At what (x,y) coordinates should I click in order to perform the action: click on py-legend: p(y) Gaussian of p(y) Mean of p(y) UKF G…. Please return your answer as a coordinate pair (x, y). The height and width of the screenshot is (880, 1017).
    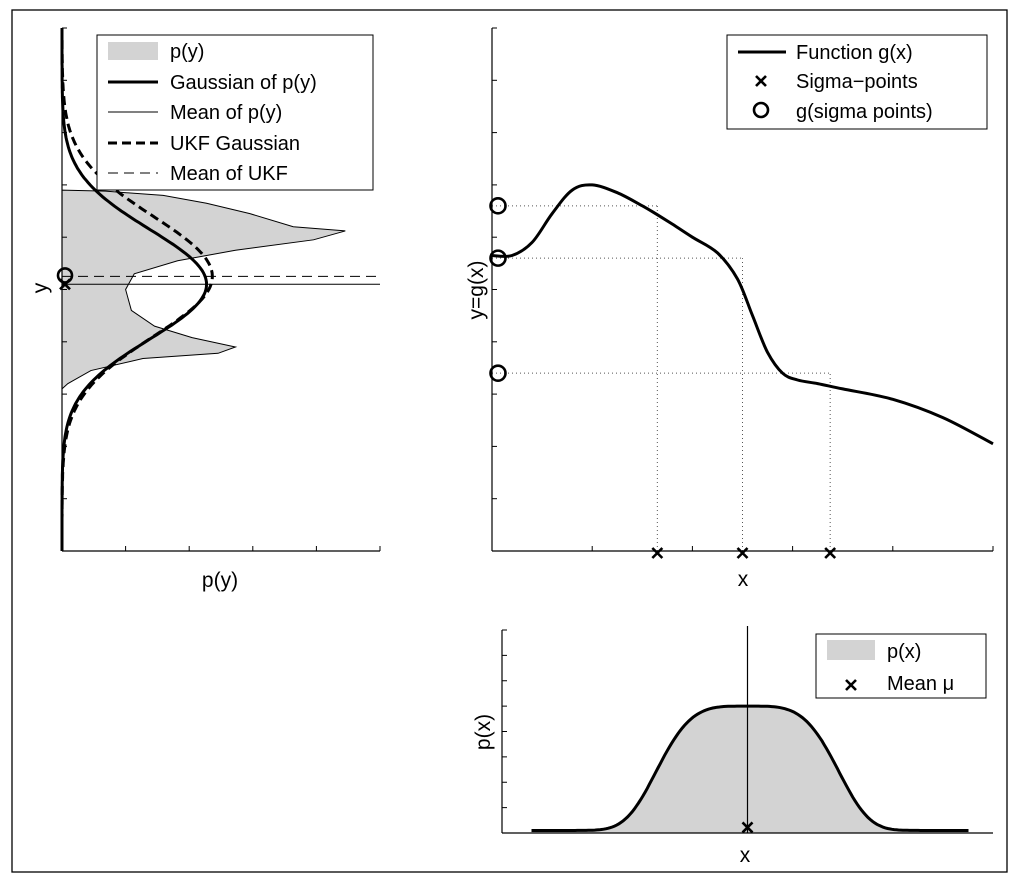
    Looking at the image, I should click on (235, 112).